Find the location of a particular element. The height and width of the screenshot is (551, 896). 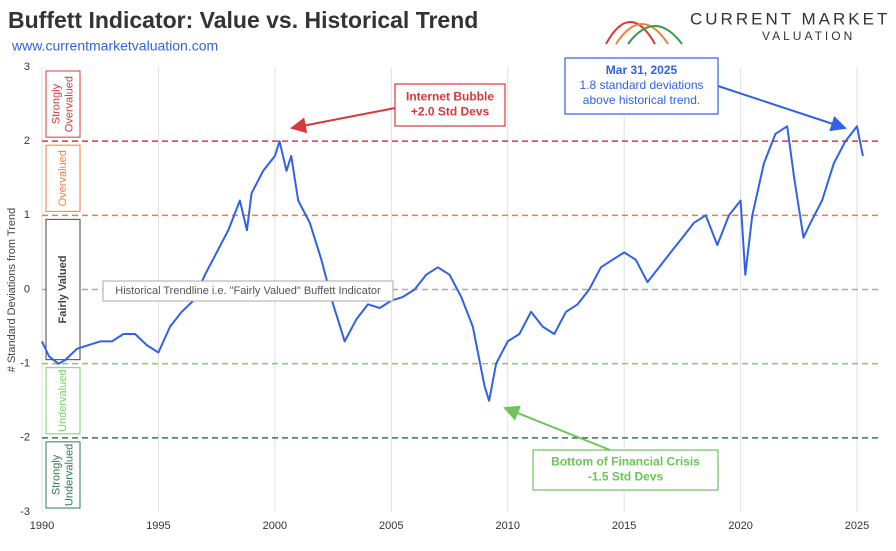

x-tick-label: 2020 is located at coordinates (740, 526).